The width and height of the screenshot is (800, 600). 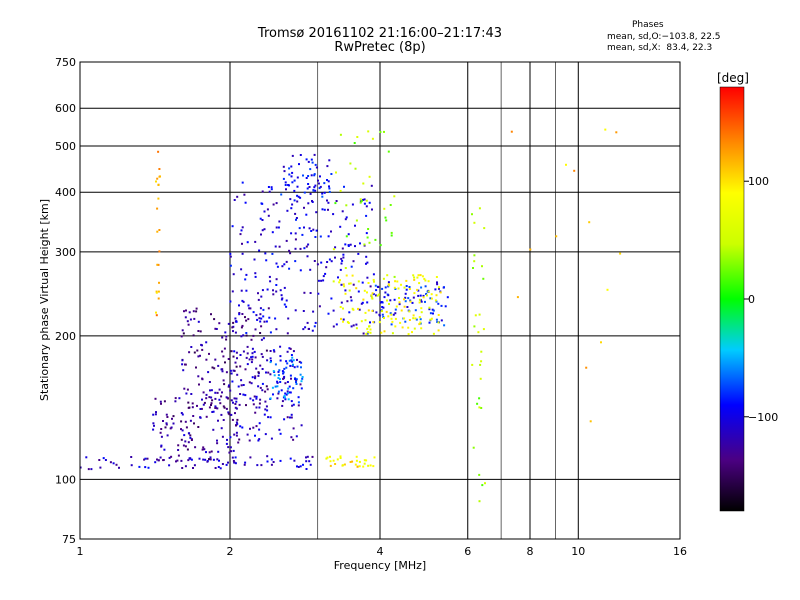 I want to click on x-axis-ticks: 1 2 4 6 8 10 16, so click(x=382, y=551).